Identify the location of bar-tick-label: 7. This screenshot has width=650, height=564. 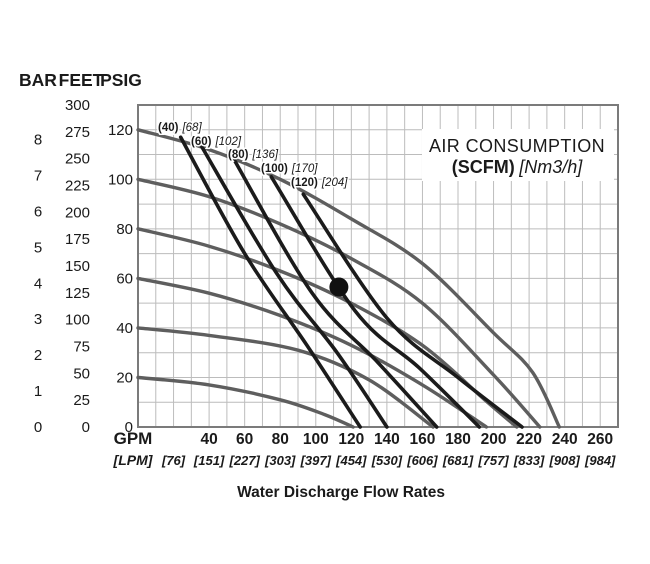
(38, 176).